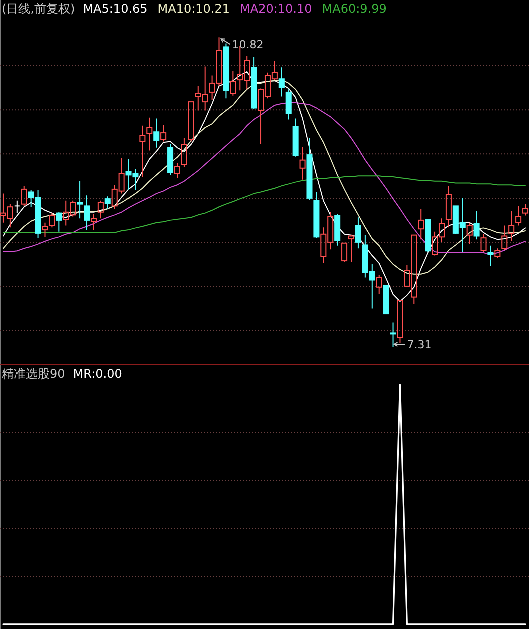 The image size is (529, 629). What do you see at coordinates (34, 374) in the screenshot?
I see `chart-title: 精准选股90` at bounding box center [34, 374].